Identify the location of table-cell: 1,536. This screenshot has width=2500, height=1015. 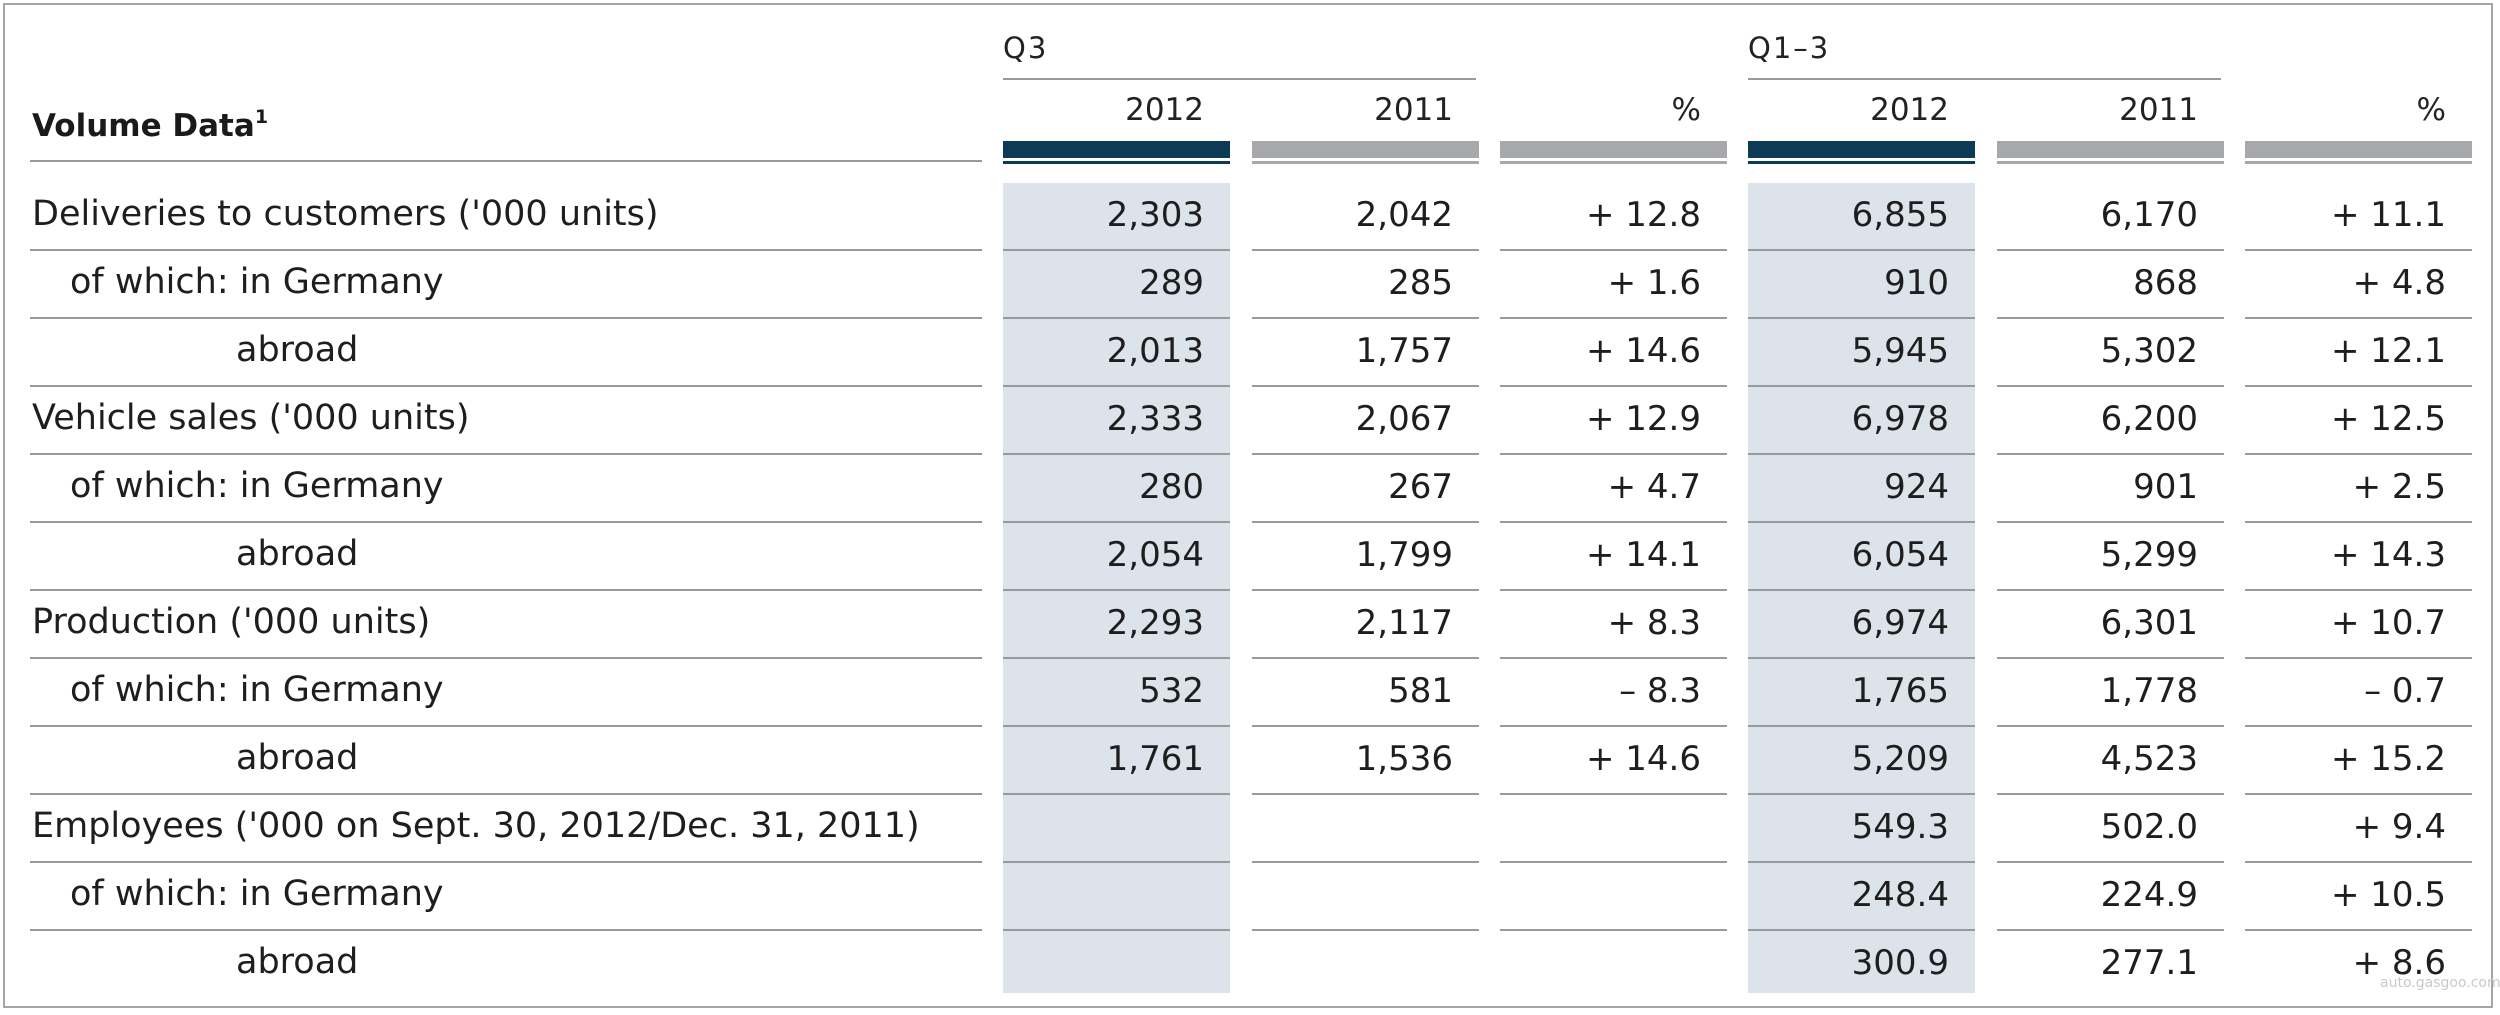
(1404, 759).